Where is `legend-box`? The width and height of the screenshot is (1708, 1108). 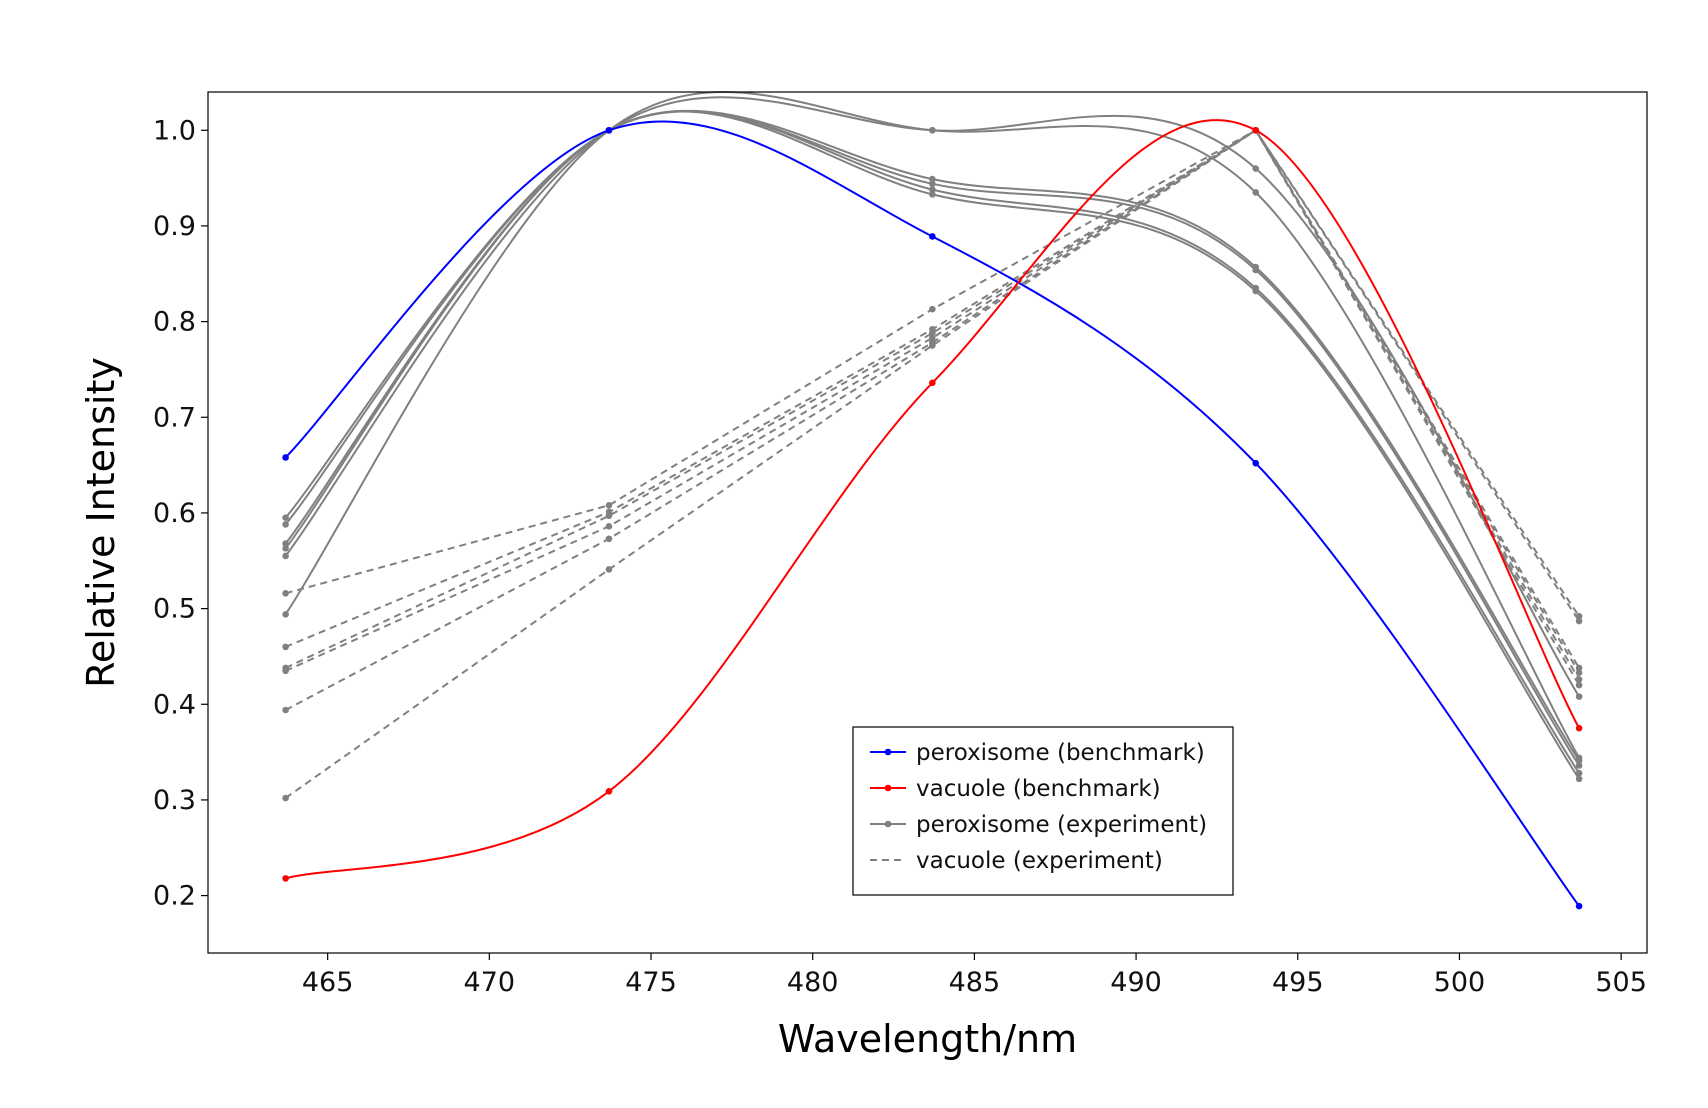 legend-box is located at coordinates (1043, 811).